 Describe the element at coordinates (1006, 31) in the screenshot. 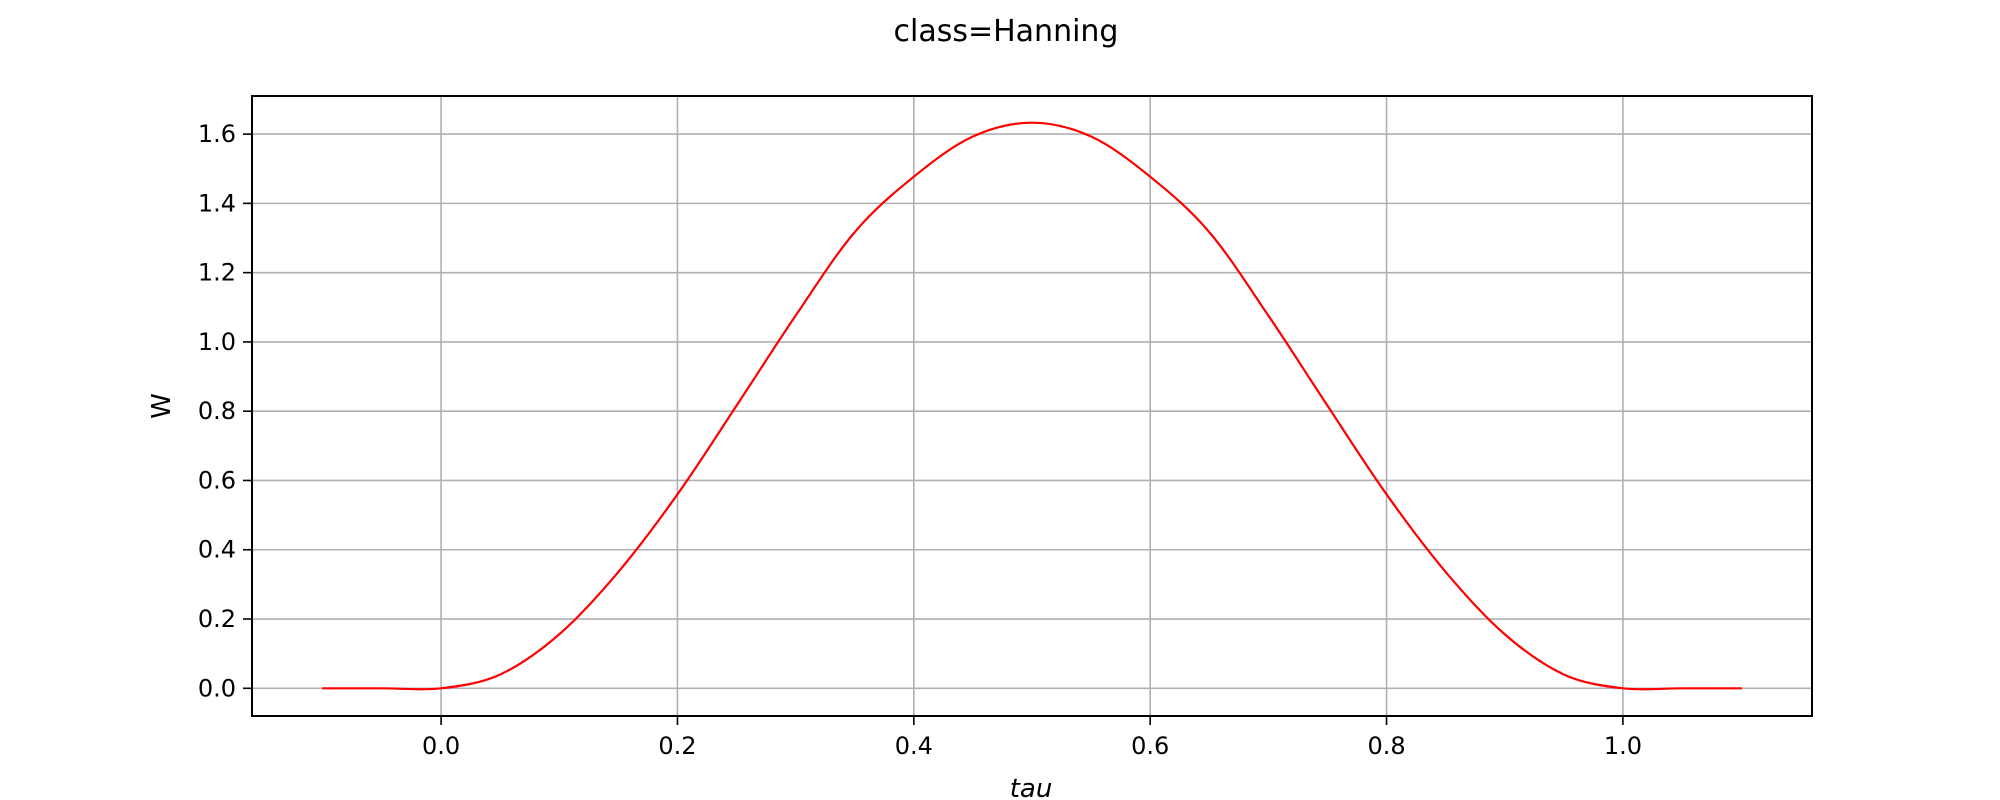

I see `chart-title: class=Hanning` at that location.